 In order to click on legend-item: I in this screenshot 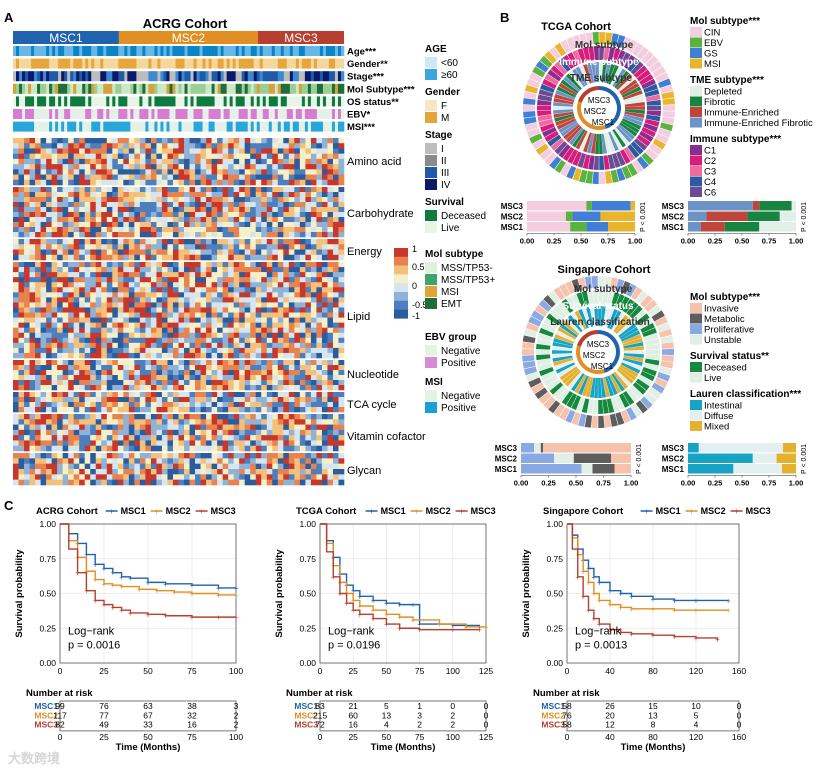, I will do `click(442, 149)`.